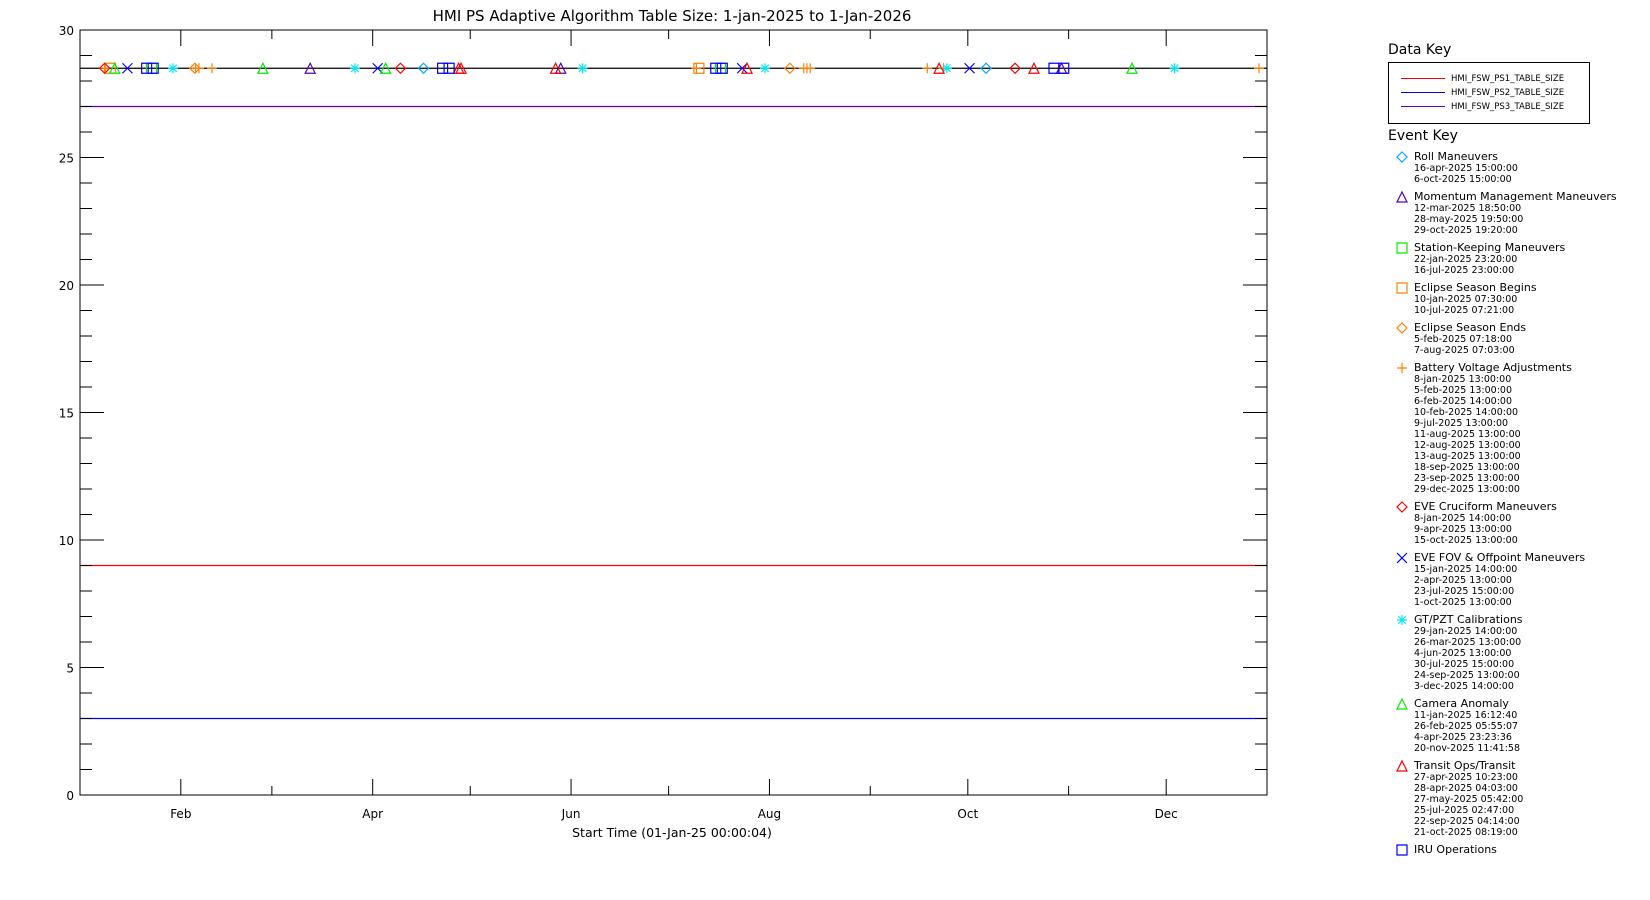 This screenshot has width=1650, height=900. What do you see at coordinates (769, 814) in the screenshot?
I see `x-tick-label: Aug` at bounding box center [769, 814].